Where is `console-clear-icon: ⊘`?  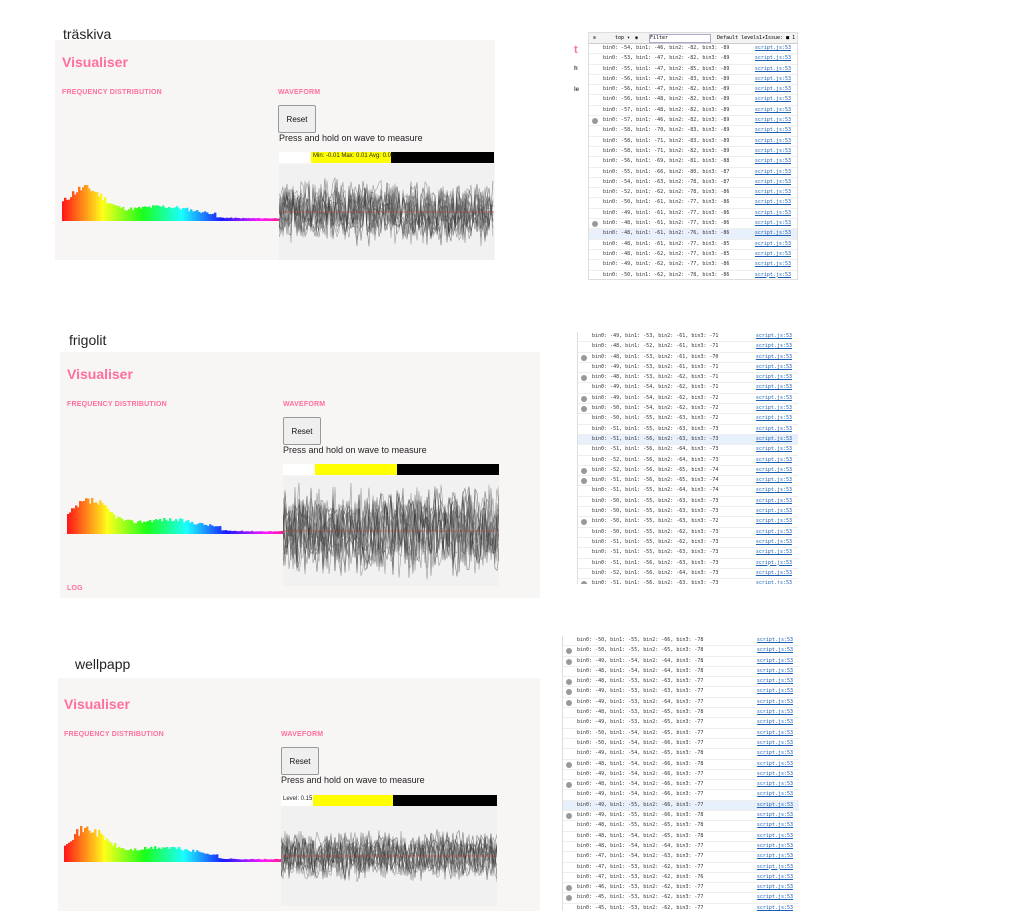
console-clear-icon: ⊘ is located at coordinates (595, 38).